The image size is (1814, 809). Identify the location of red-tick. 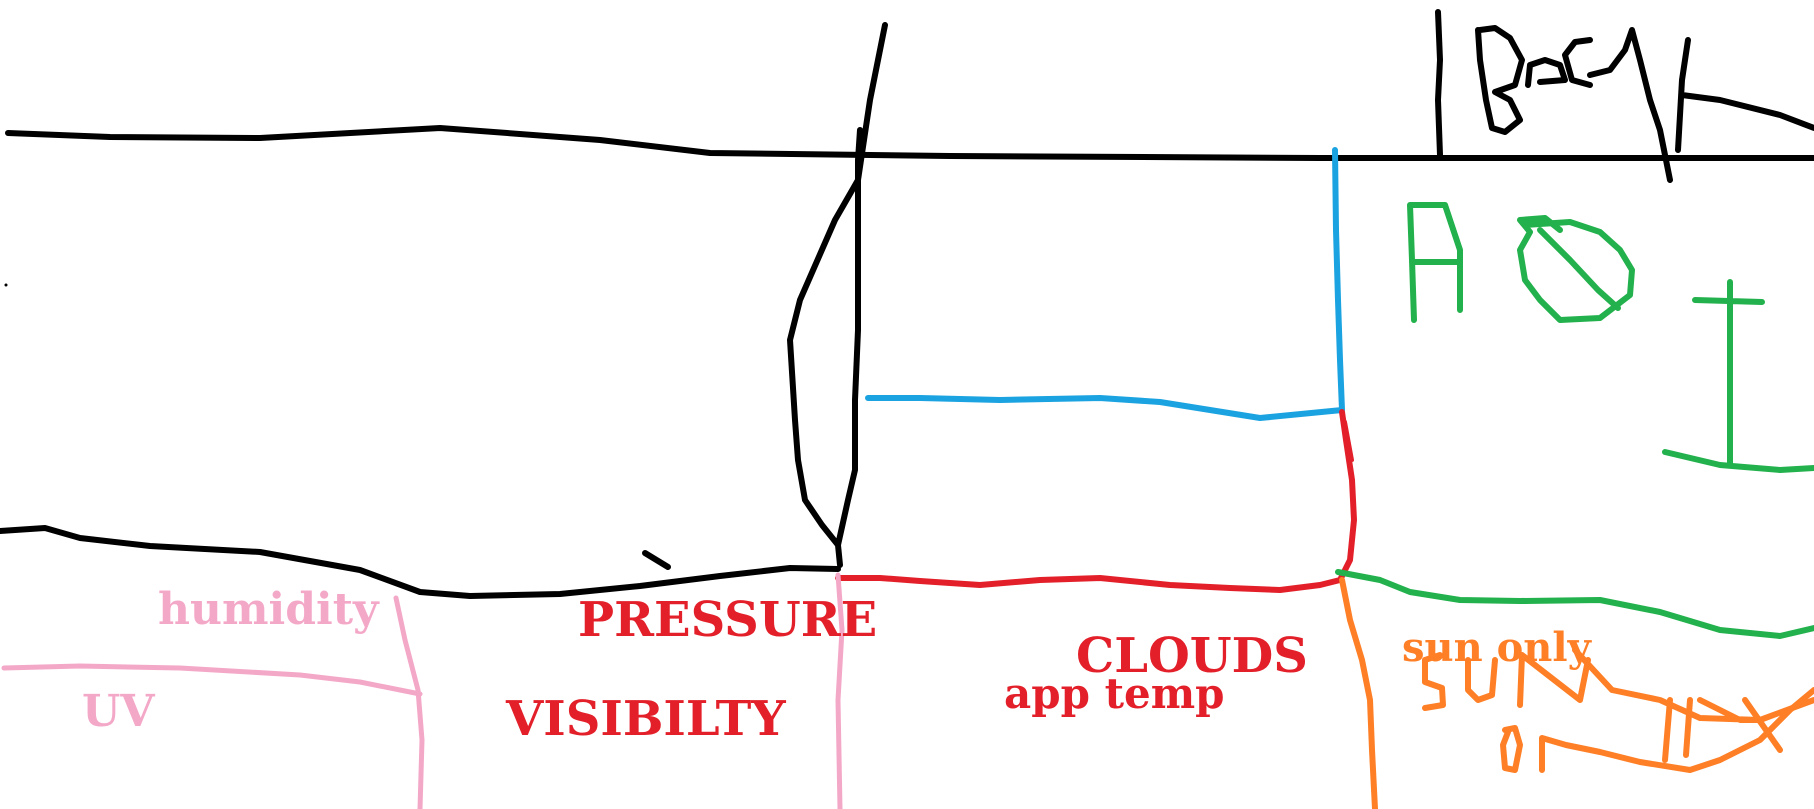
(1348, 441).